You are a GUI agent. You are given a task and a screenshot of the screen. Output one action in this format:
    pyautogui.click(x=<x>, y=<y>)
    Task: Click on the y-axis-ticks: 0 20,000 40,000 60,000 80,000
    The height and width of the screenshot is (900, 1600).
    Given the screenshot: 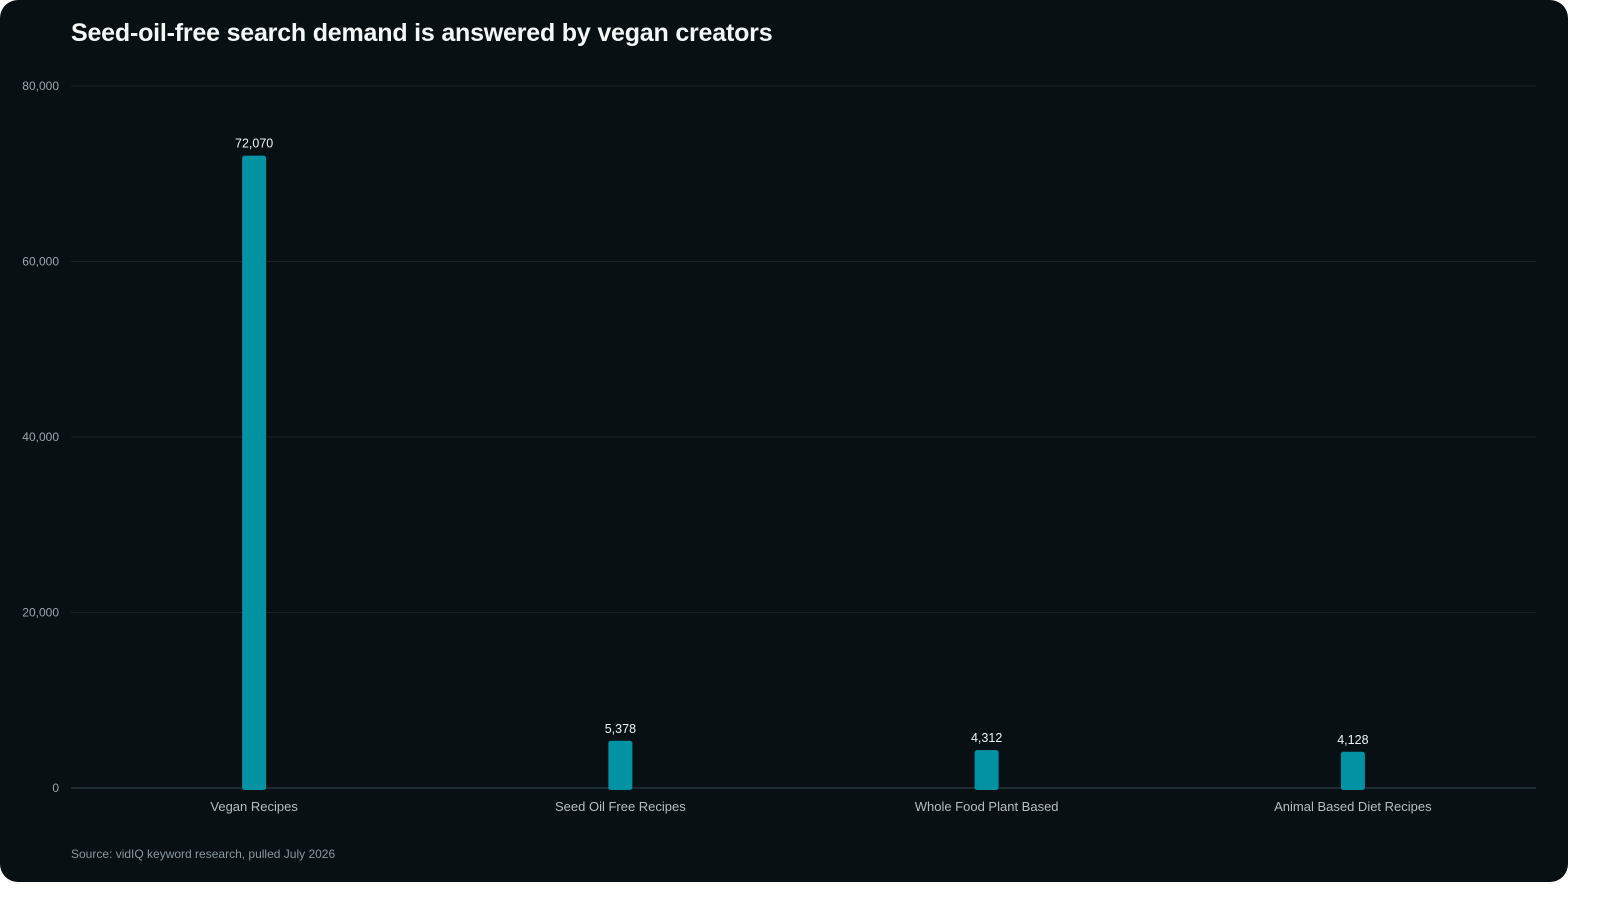 What is the action you would take?
    pyautogui.click(x=40, y=437)
    